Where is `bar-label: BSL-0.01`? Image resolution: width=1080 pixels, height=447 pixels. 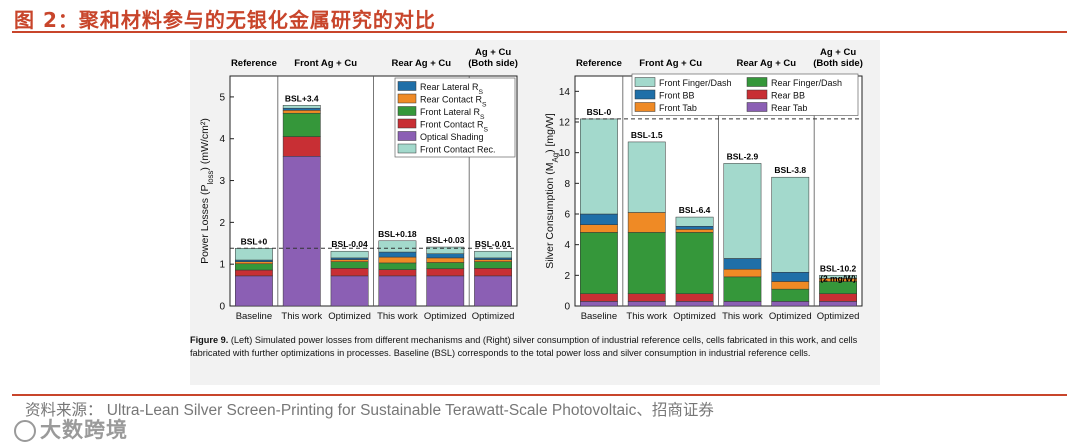
bar-label: BSL-0.01 is located at coordinates (493, 244).